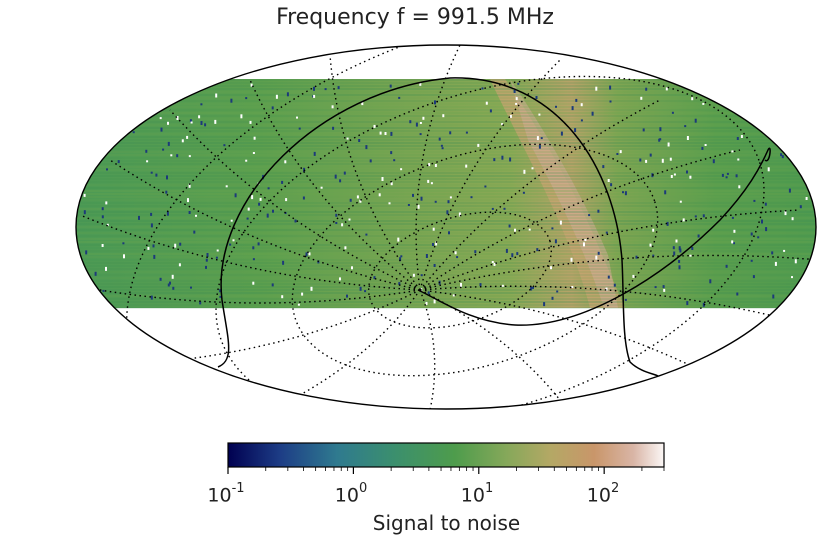  What do you see at coordinates (446, 455) in the screenshot?
I see `colorbar` at bounding box center [446, 455].